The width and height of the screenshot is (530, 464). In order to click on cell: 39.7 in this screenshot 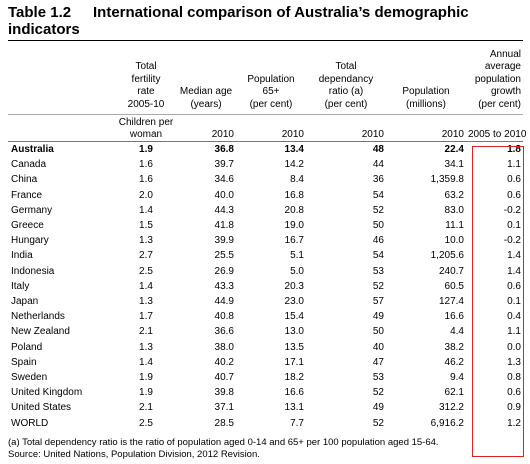, I will do `click(224, 165)`.